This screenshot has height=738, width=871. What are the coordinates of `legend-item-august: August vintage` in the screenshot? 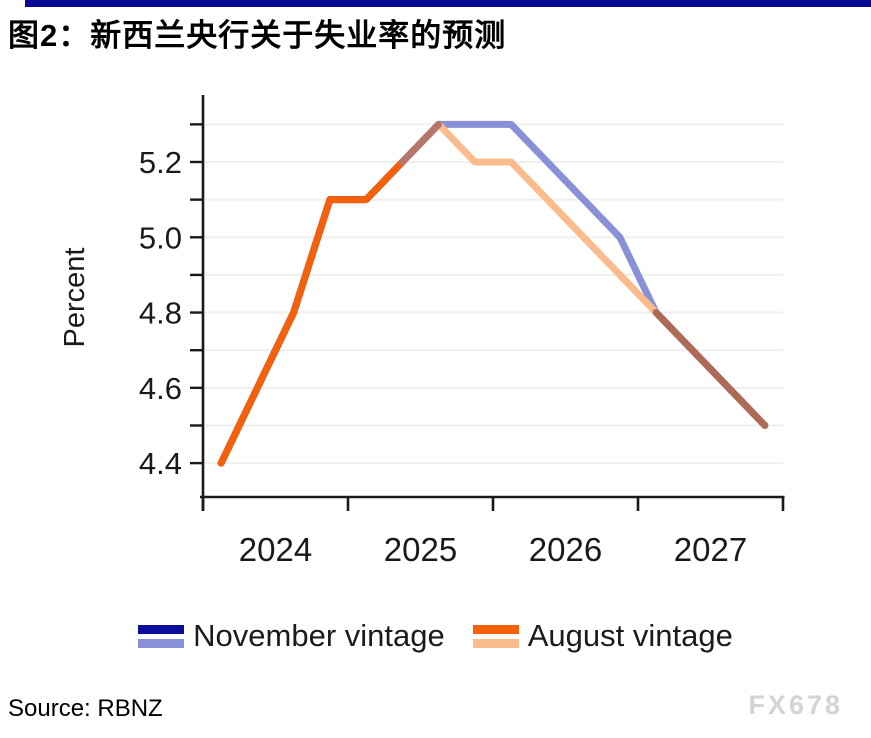 It's located at (602, 636).